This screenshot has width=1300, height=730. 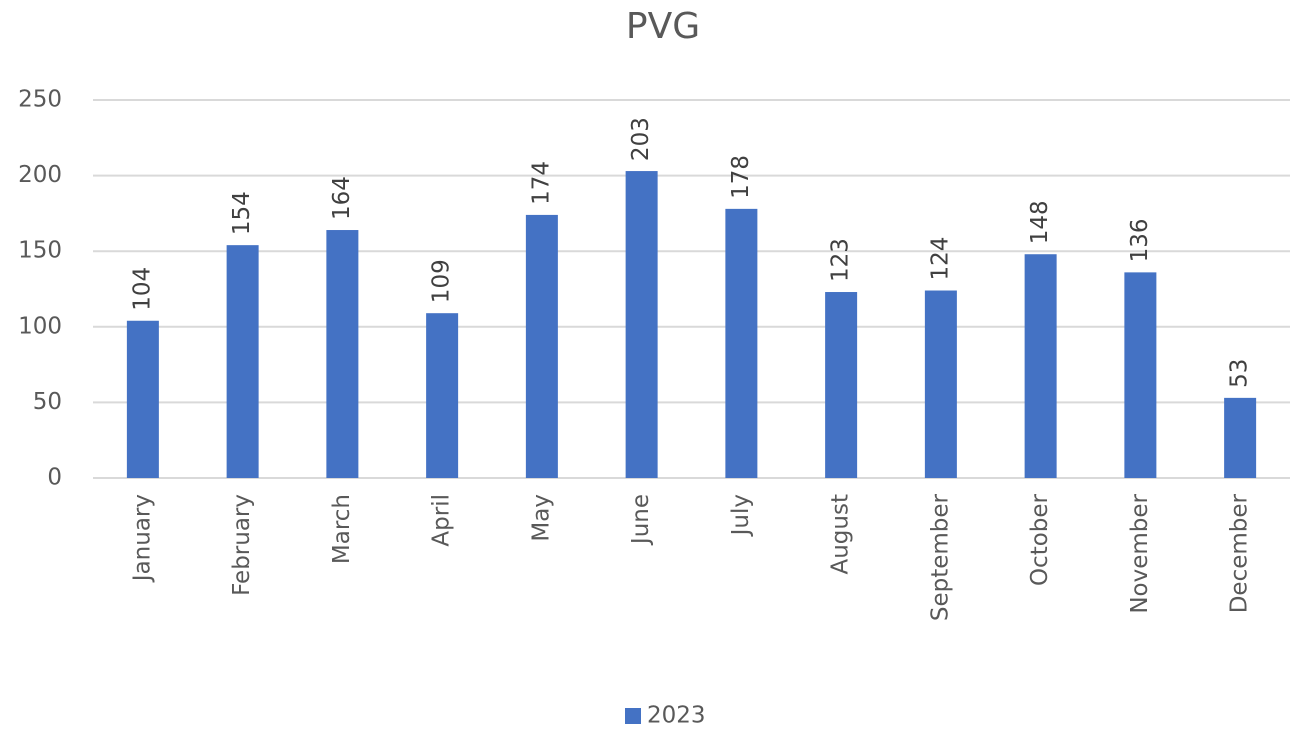 I want to click on x-tick-label: March, so click(x=342, y=529).